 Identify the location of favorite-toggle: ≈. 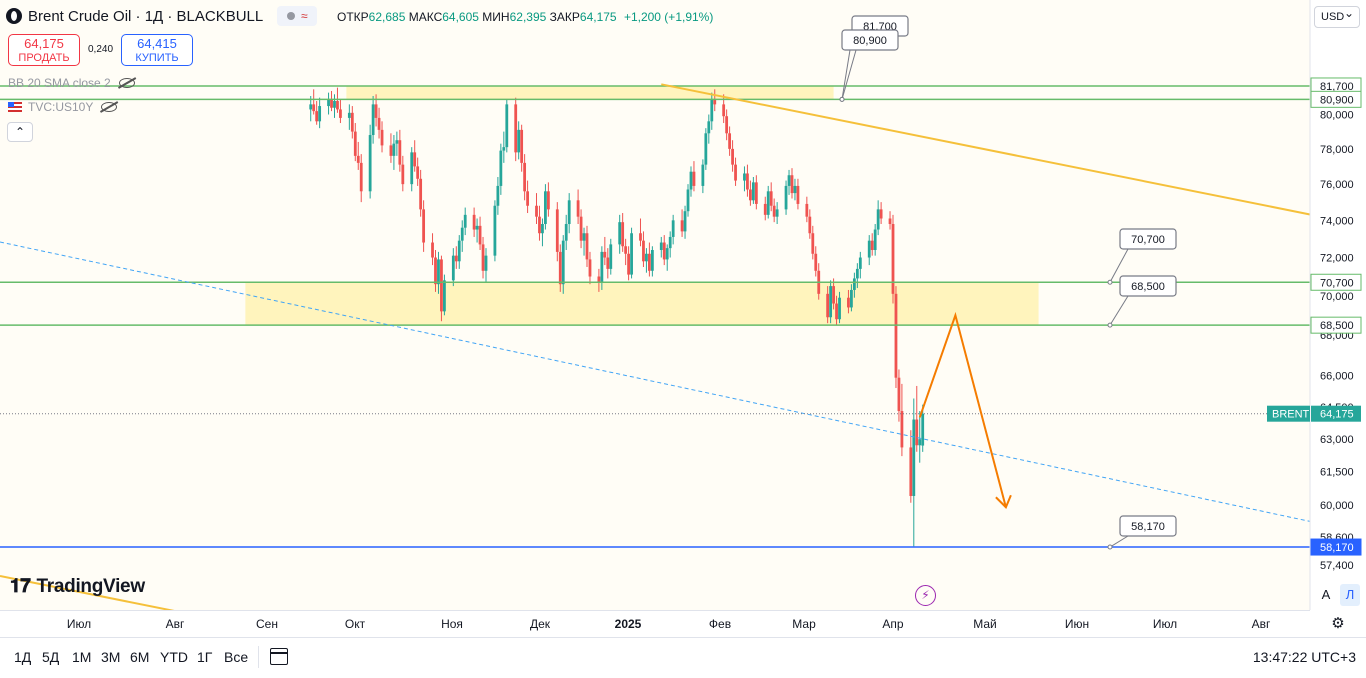
(297, 16).